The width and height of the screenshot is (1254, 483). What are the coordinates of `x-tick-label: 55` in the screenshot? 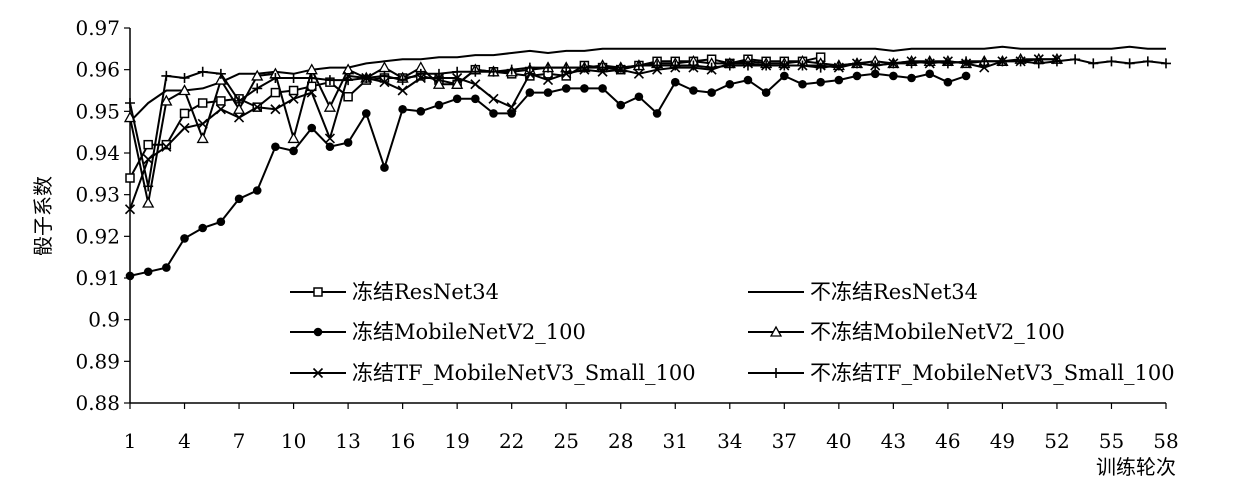 It's located at (1111, 441).